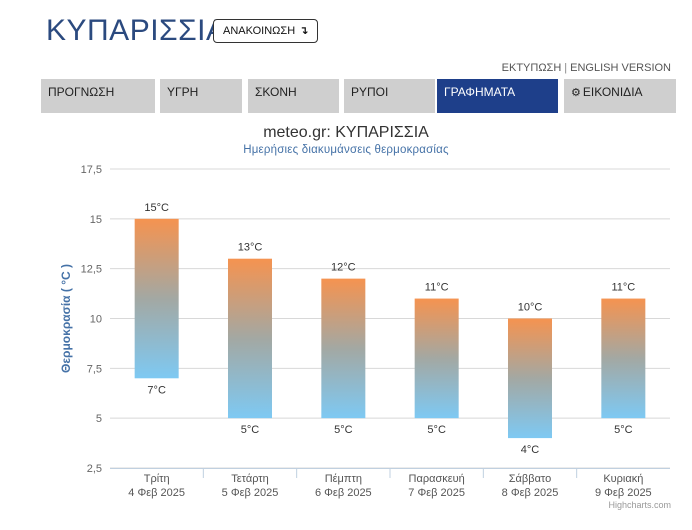 The height and width of the screenshot is (530, 692). Describe the element at coordinates (370, 92) in the screenshot. I see `tab-label: ΡΥΠΟΙ` at that location.